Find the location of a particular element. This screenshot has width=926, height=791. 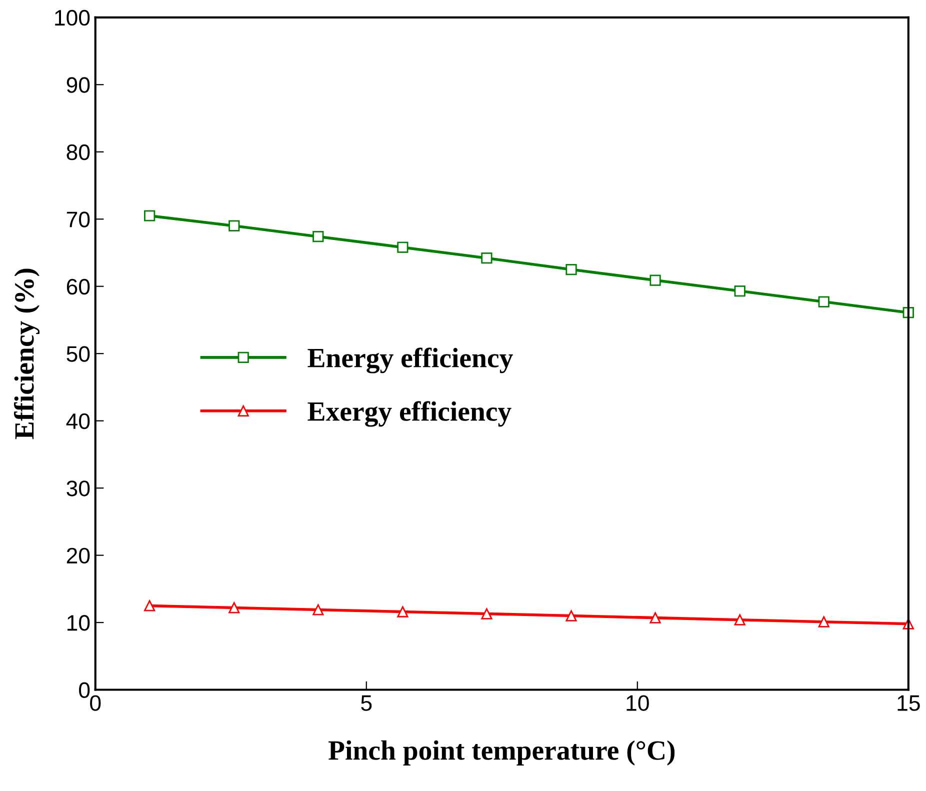

x-tick-label: 0 is located at coordinates (95, 703).